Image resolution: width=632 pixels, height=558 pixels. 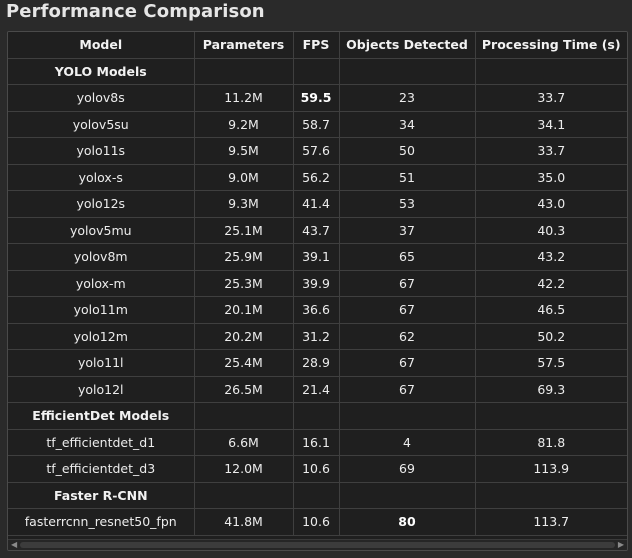 I want to click on table-row: yolo12s 9.3M 41.4 53 43.0, so click(x=317, y=204).